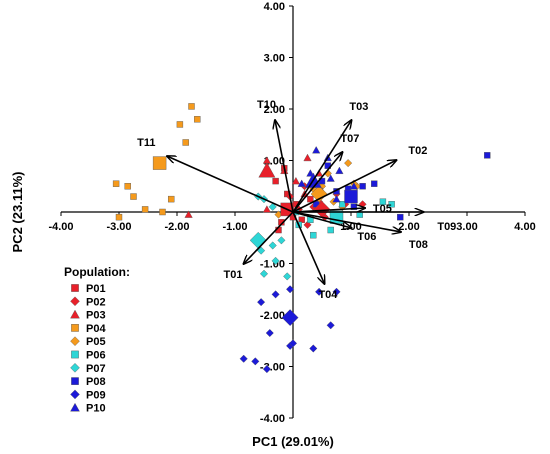 This screenshot has width=550, height=454. What do you see at coordinates (75, 368) in the screenshot?
I see `legend-marker-p07` at bounding box center [75, 368].